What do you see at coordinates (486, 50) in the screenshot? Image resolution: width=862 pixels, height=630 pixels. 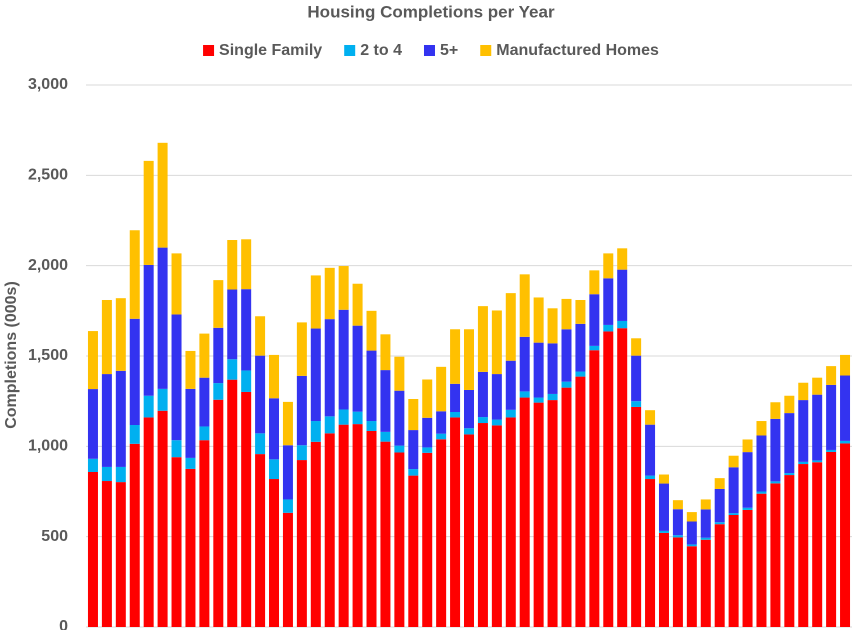 I see `legend-swatch` at bounding box center [486, 50].